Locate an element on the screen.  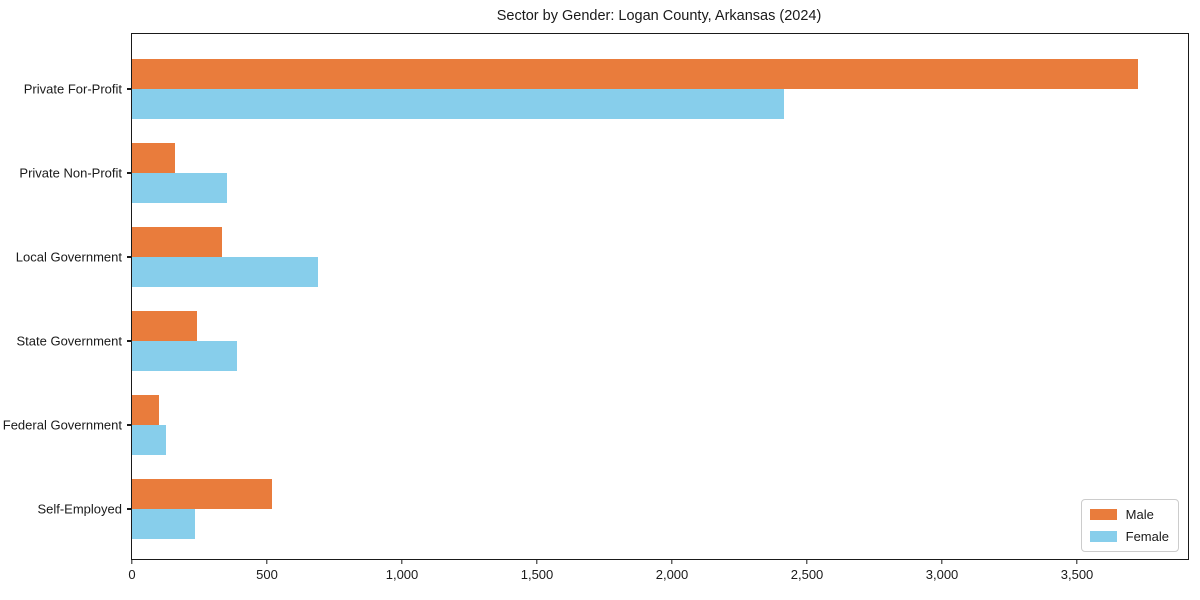
bar-male-private-for-profit is located at coordinates (635, 74).